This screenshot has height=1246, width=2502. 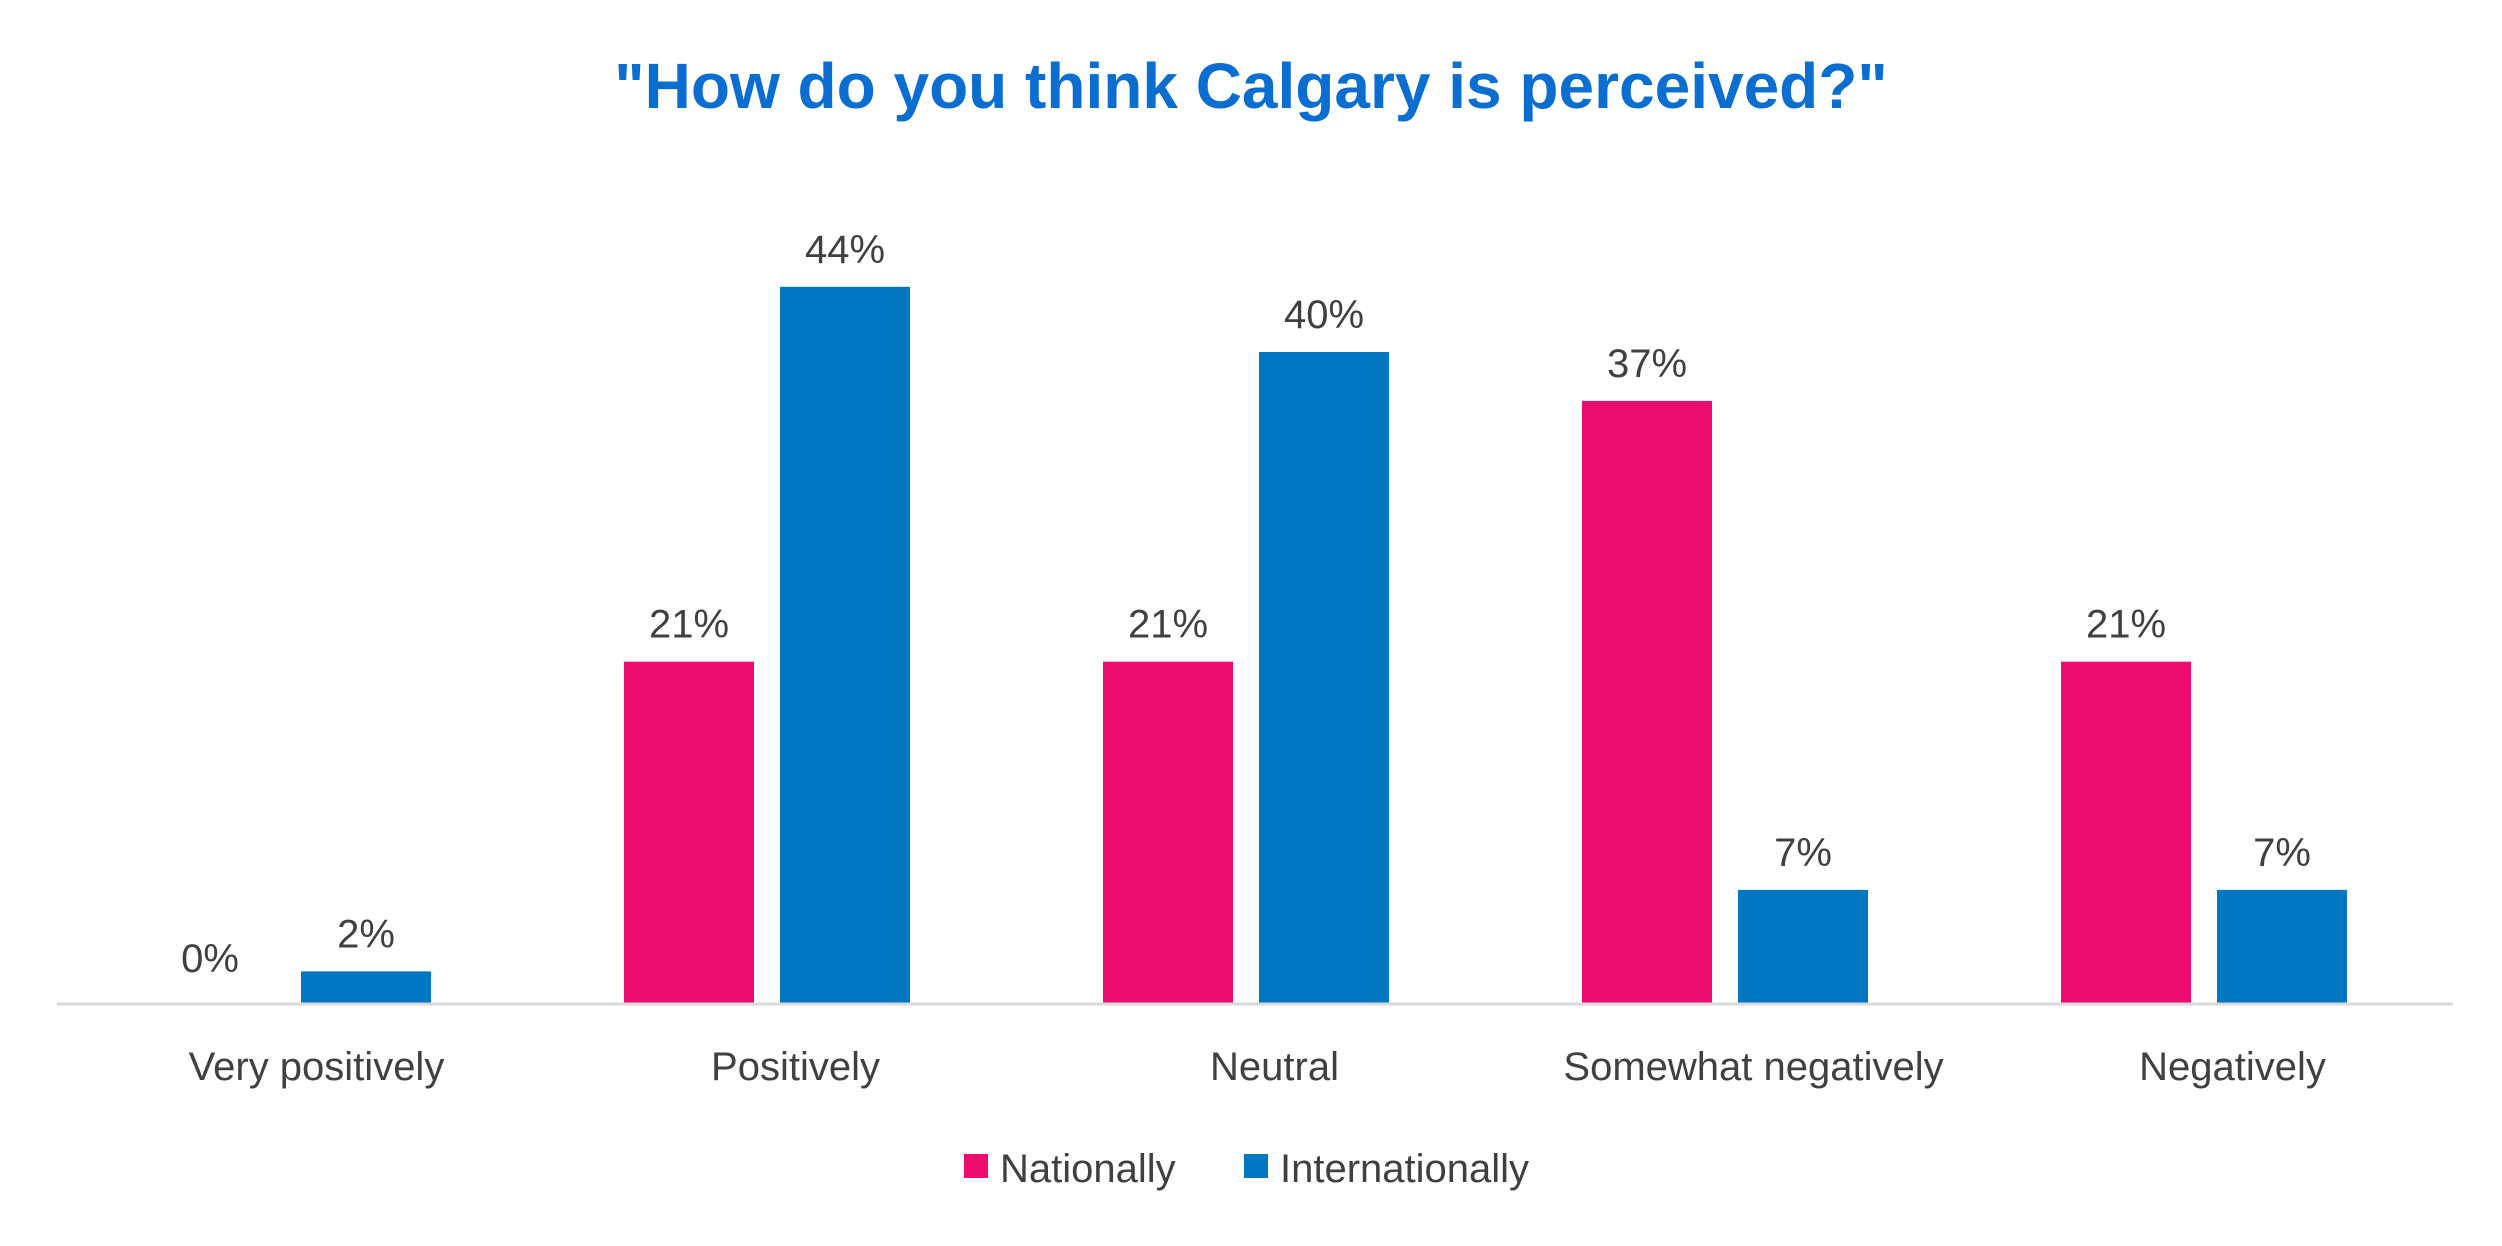 I want to click on data-label-internationally-somewhat-negatively: 7%, so click(x=1803, y=853).